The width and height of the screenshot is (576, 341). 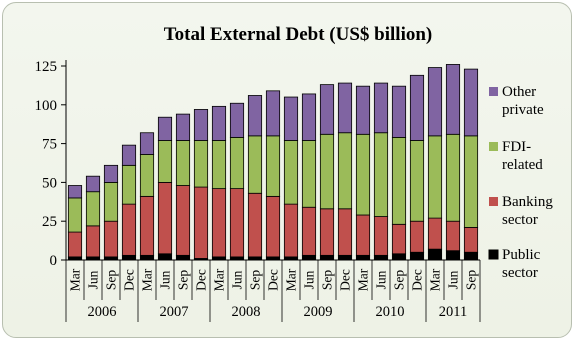 What do you see at coordinates (390, 312) in the screenshot?
I see `x-year-label: 2010` at bounding box center [390, 312].